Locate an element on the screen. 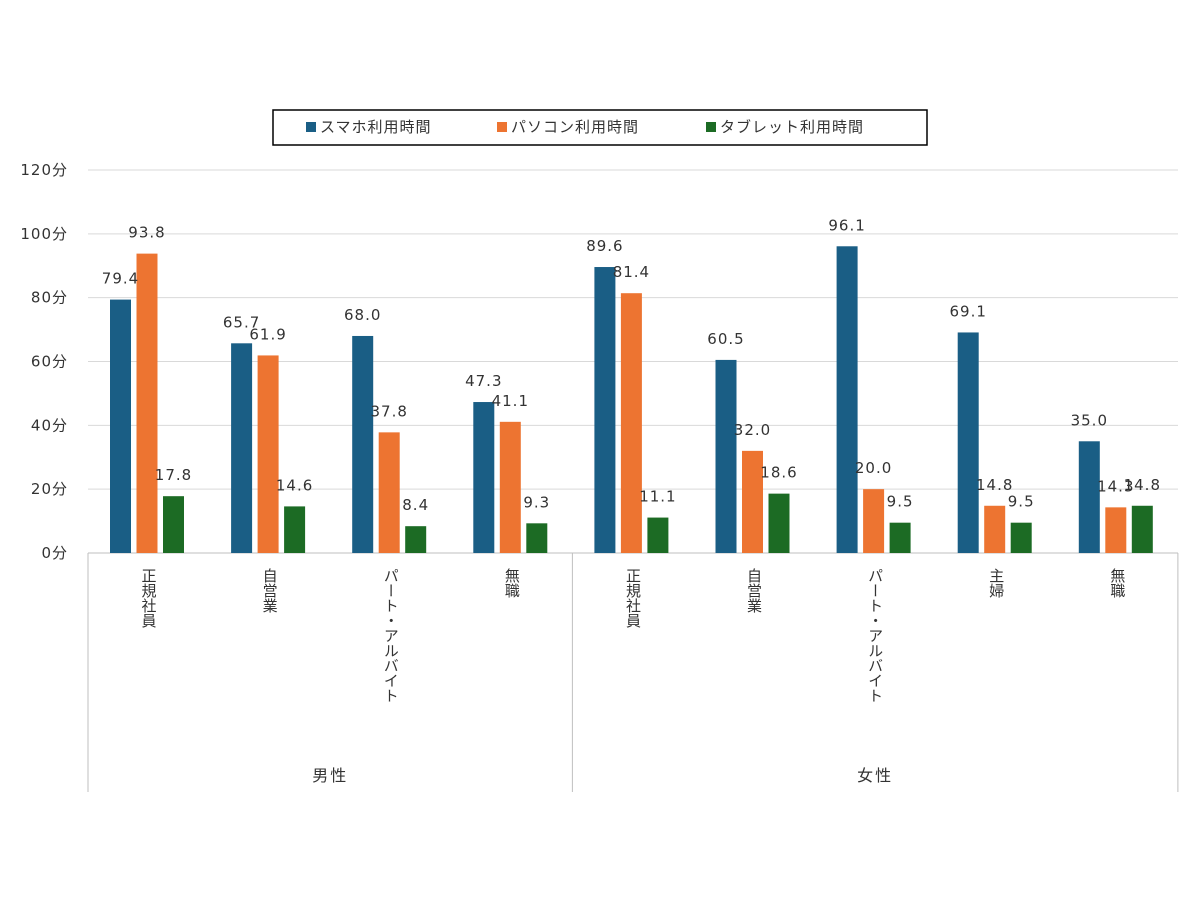 The height and width of the screenshot is (900, 1200). data-label: 68.0 is located at coordinates (362, 315).